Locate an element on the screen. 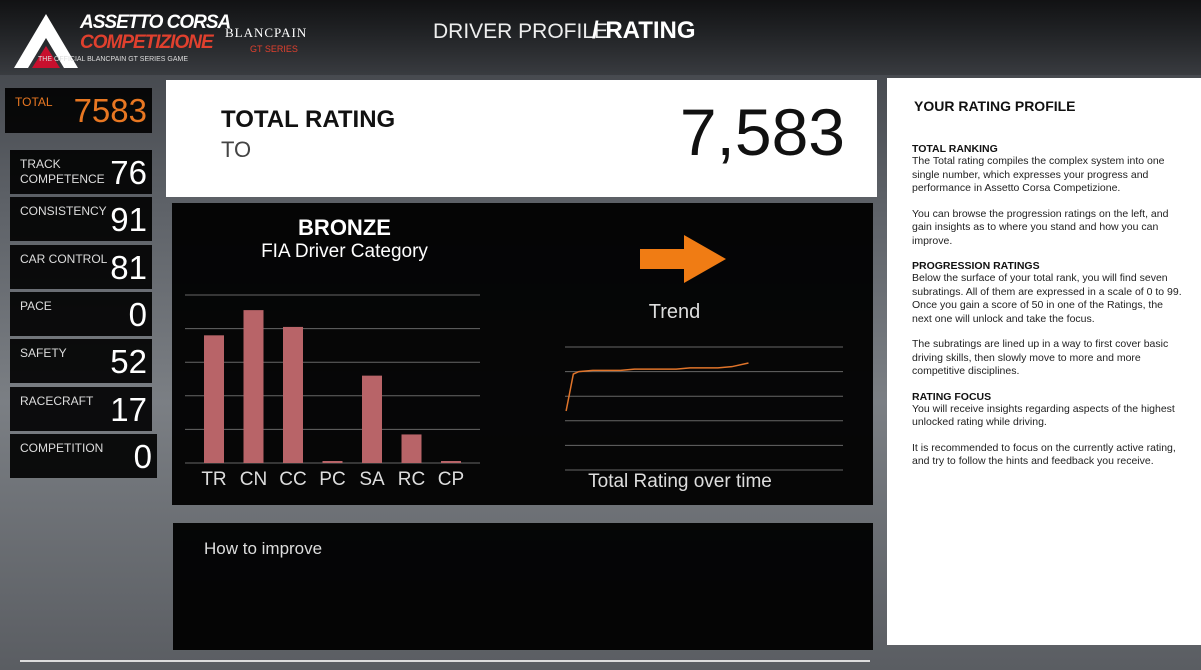  rating-label: SAFETY is located at coordinates (43, 353).